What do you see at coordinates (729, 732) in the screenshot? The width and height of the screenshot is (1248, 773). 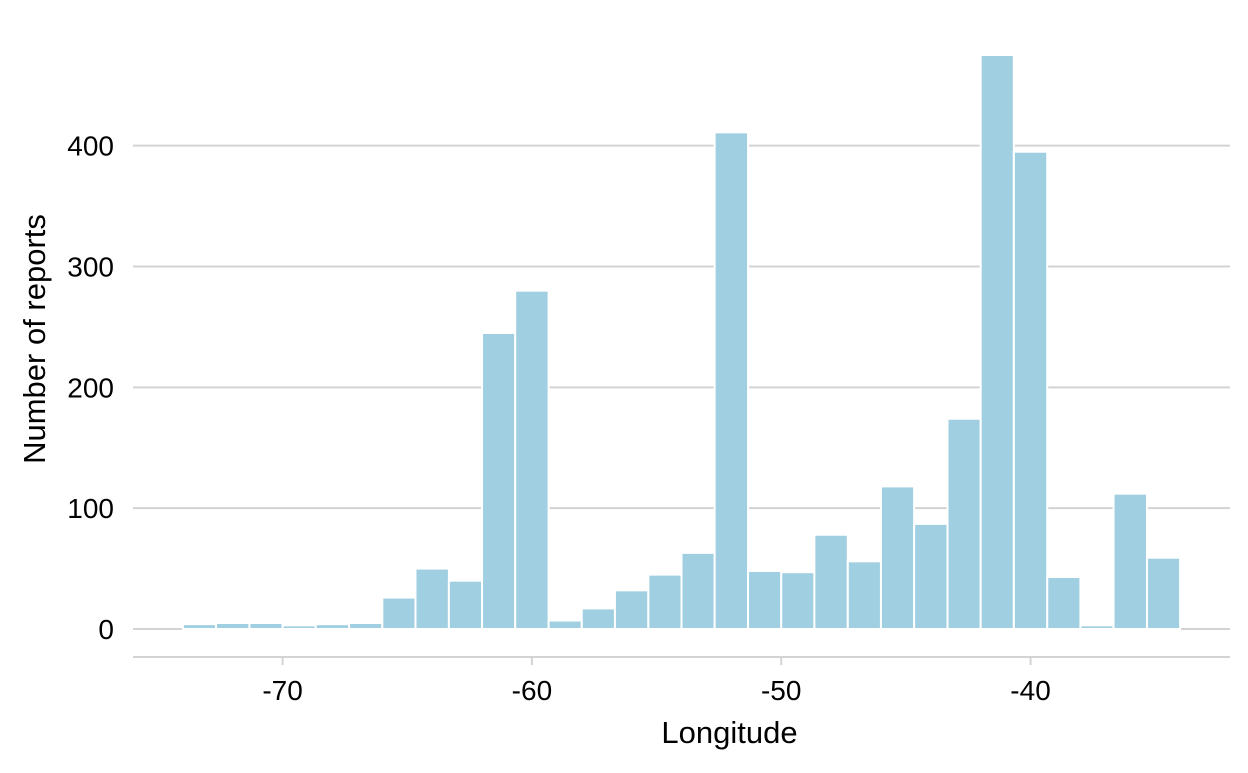 I see `x-axis-title: Longitude` at bounding box center [729, 732].